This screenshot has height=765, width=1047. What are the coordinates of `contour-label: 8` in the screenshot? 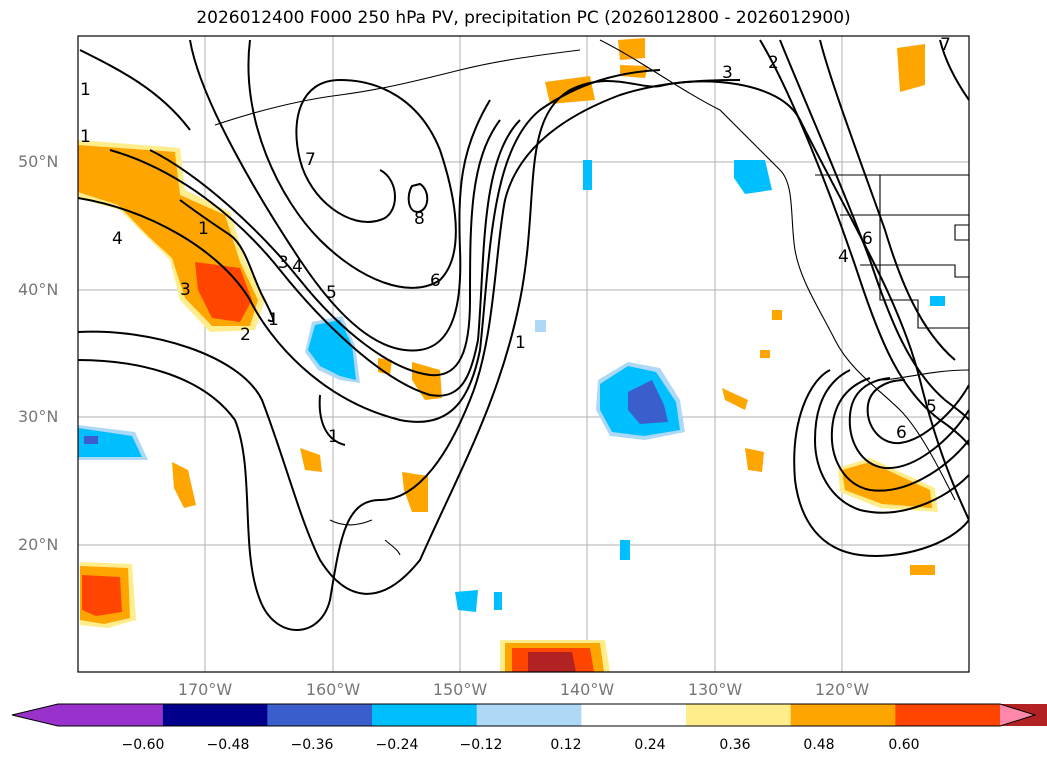 It's located at (419, 219).